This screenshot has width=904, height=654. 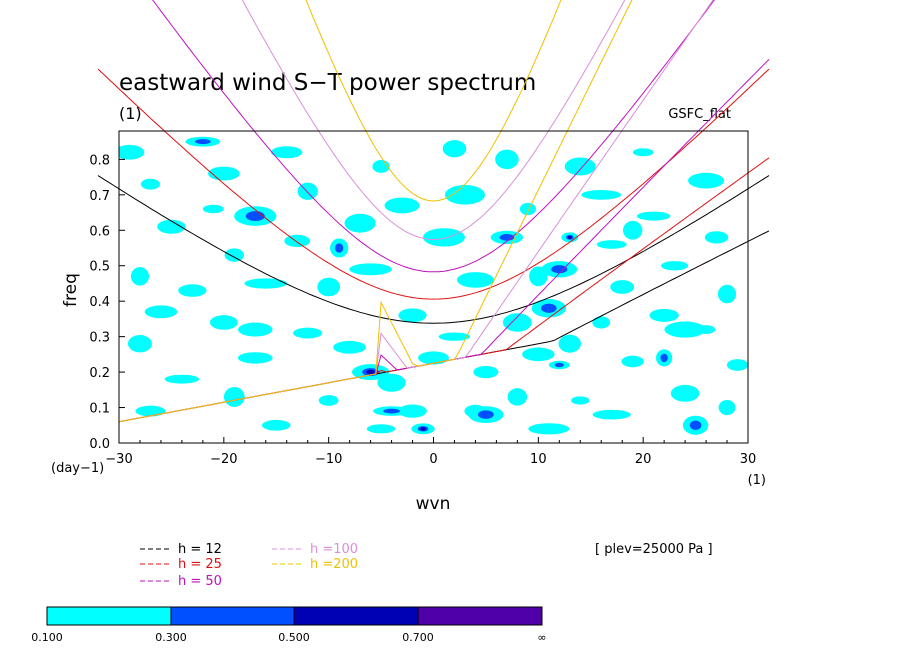 I want to click on x-tick-label: 30, so click(x=748, y=459).